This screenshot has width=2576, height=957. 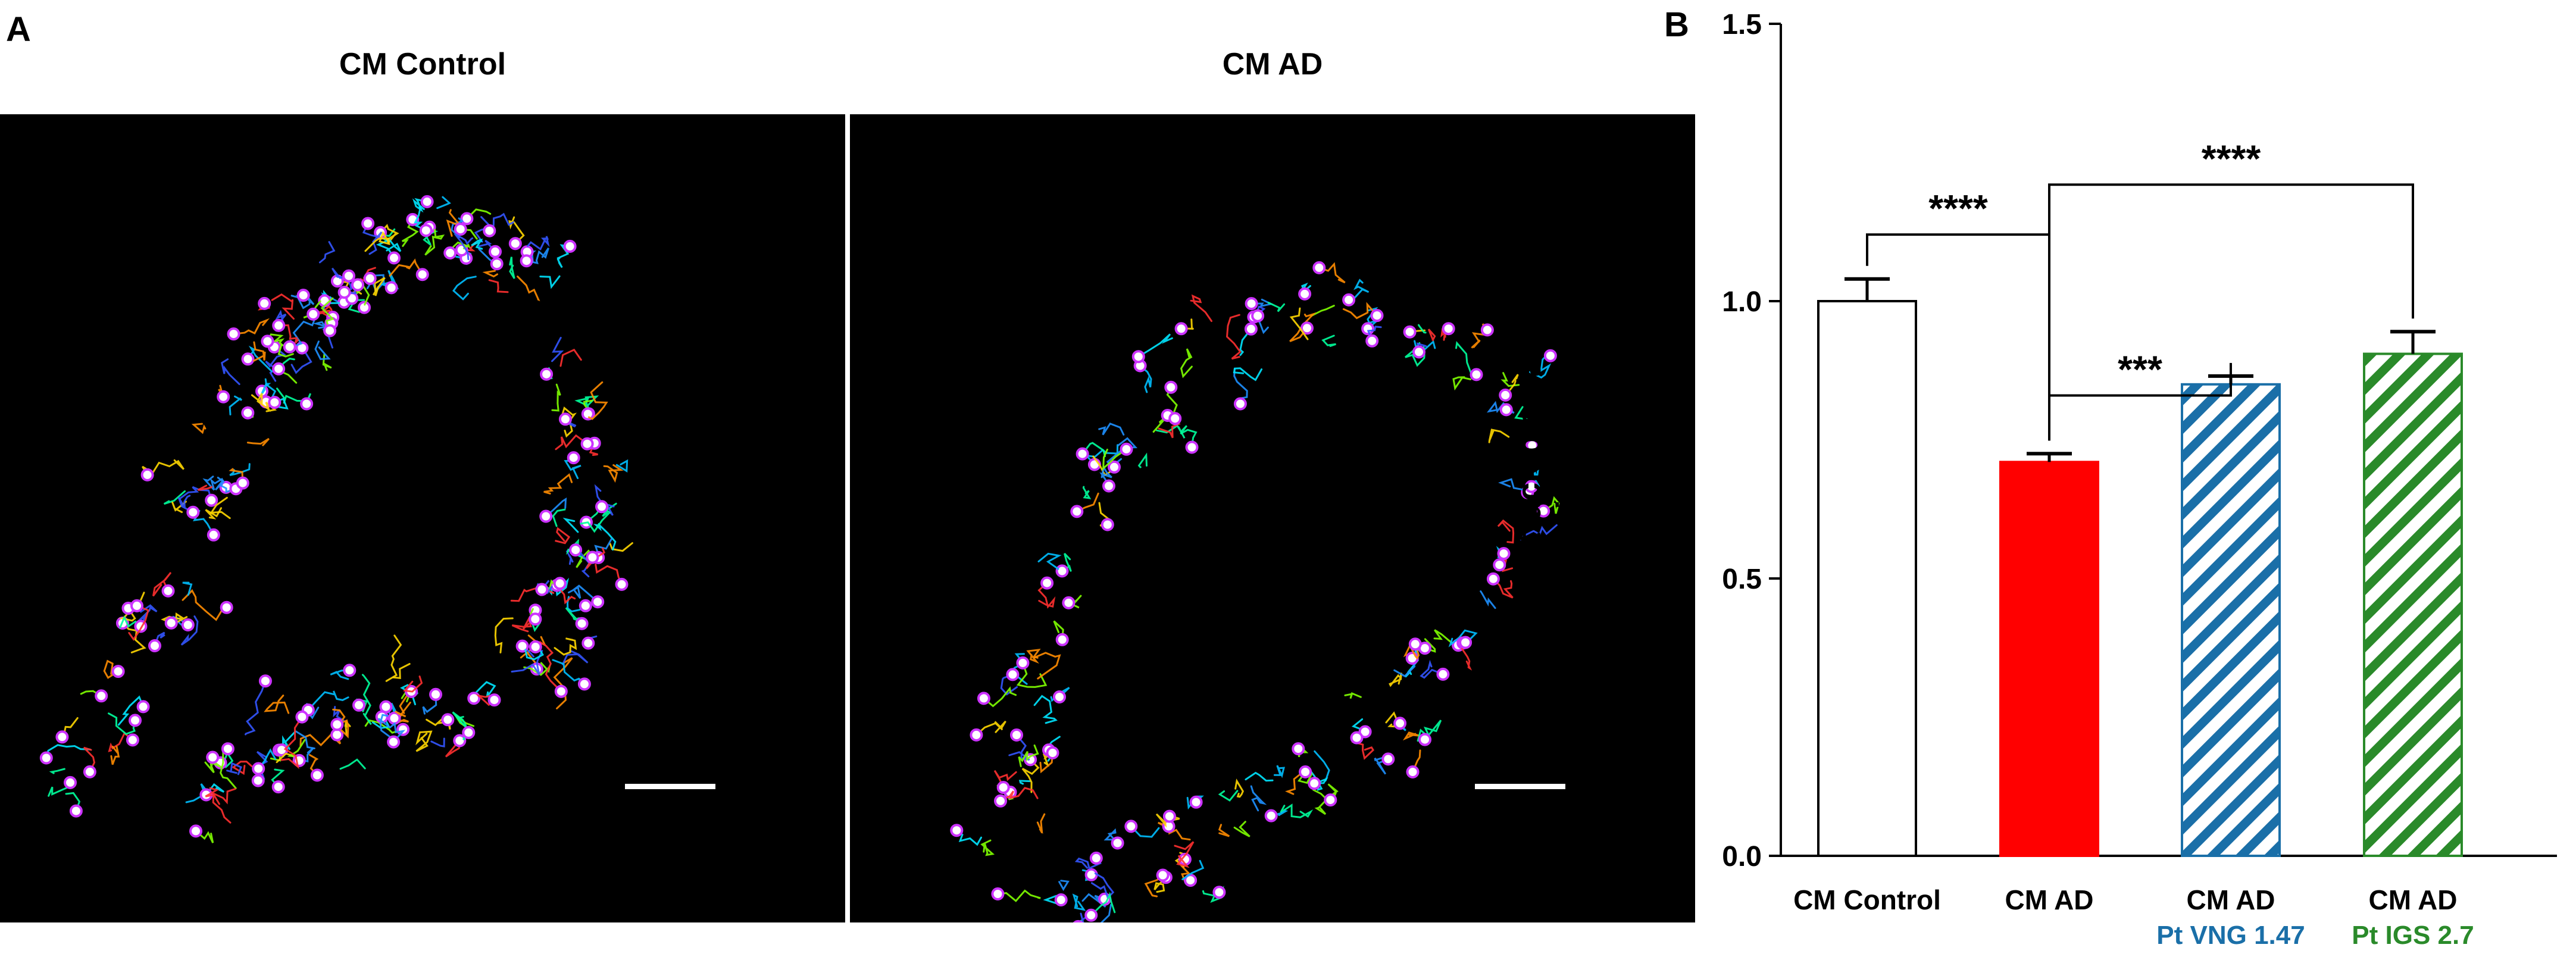 I want to click on significance-label-0: ****, so click(x=1958, y=209).